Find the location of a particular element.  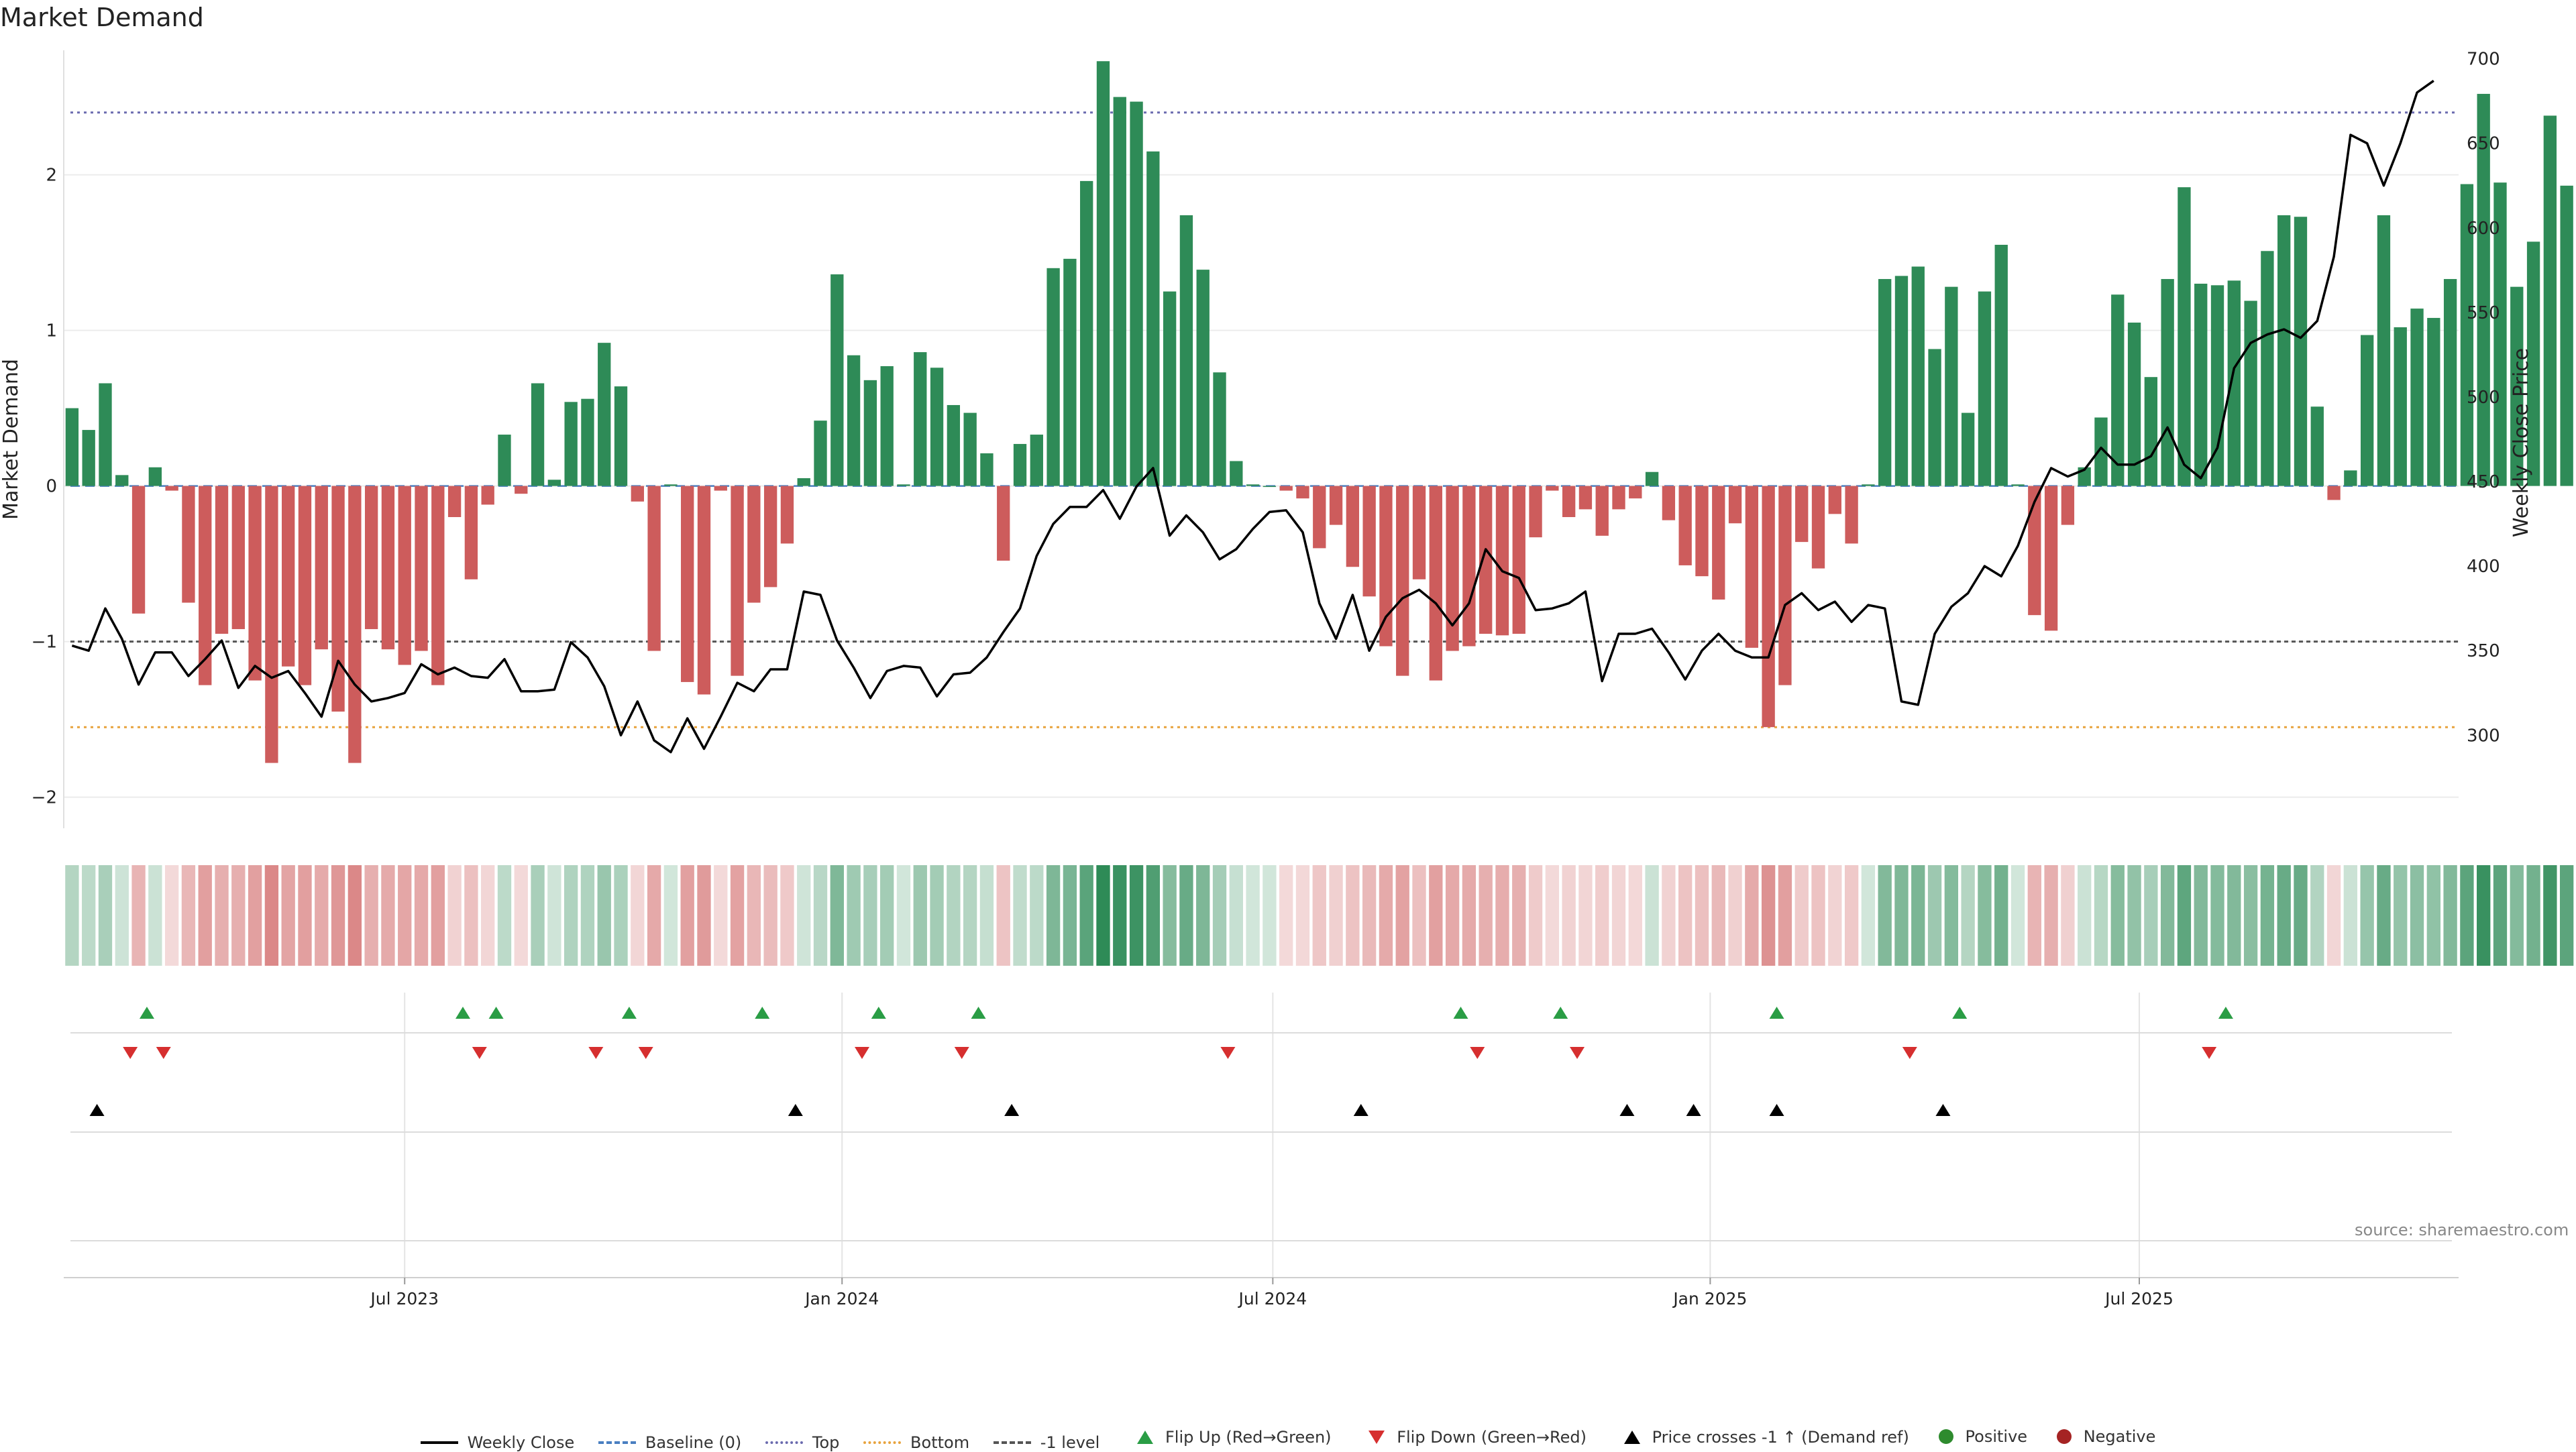

legend-price-cross: Price crosses -1 ↑ (Demand ref) is located at coordinates (1760, 1437).